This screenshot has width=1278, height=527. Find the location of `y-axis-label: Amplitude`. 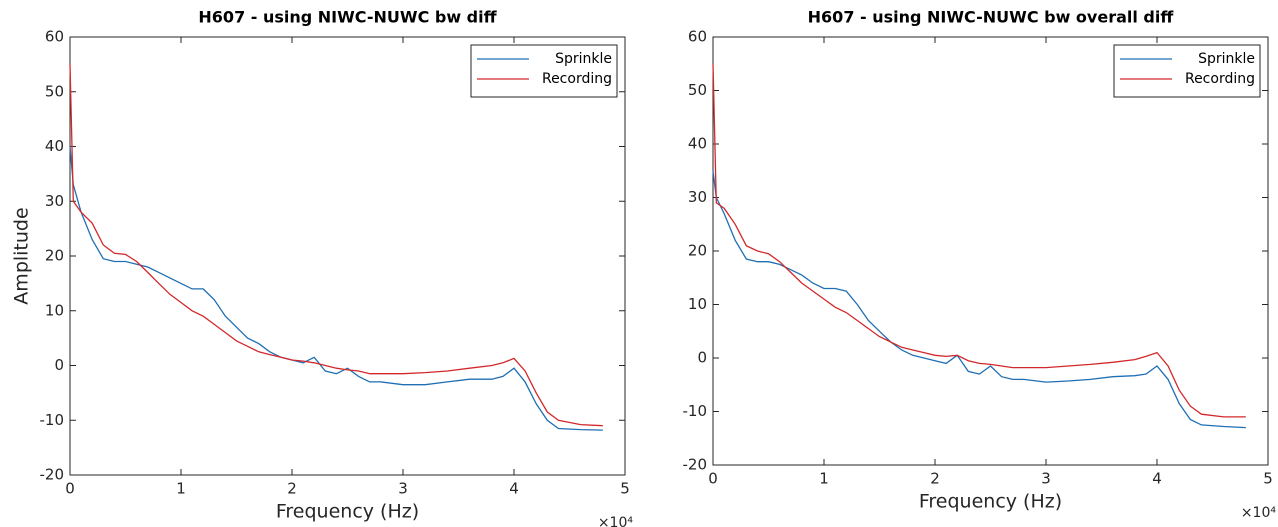

y-axis-label: Amplitude is located at coordinates (22, 255).